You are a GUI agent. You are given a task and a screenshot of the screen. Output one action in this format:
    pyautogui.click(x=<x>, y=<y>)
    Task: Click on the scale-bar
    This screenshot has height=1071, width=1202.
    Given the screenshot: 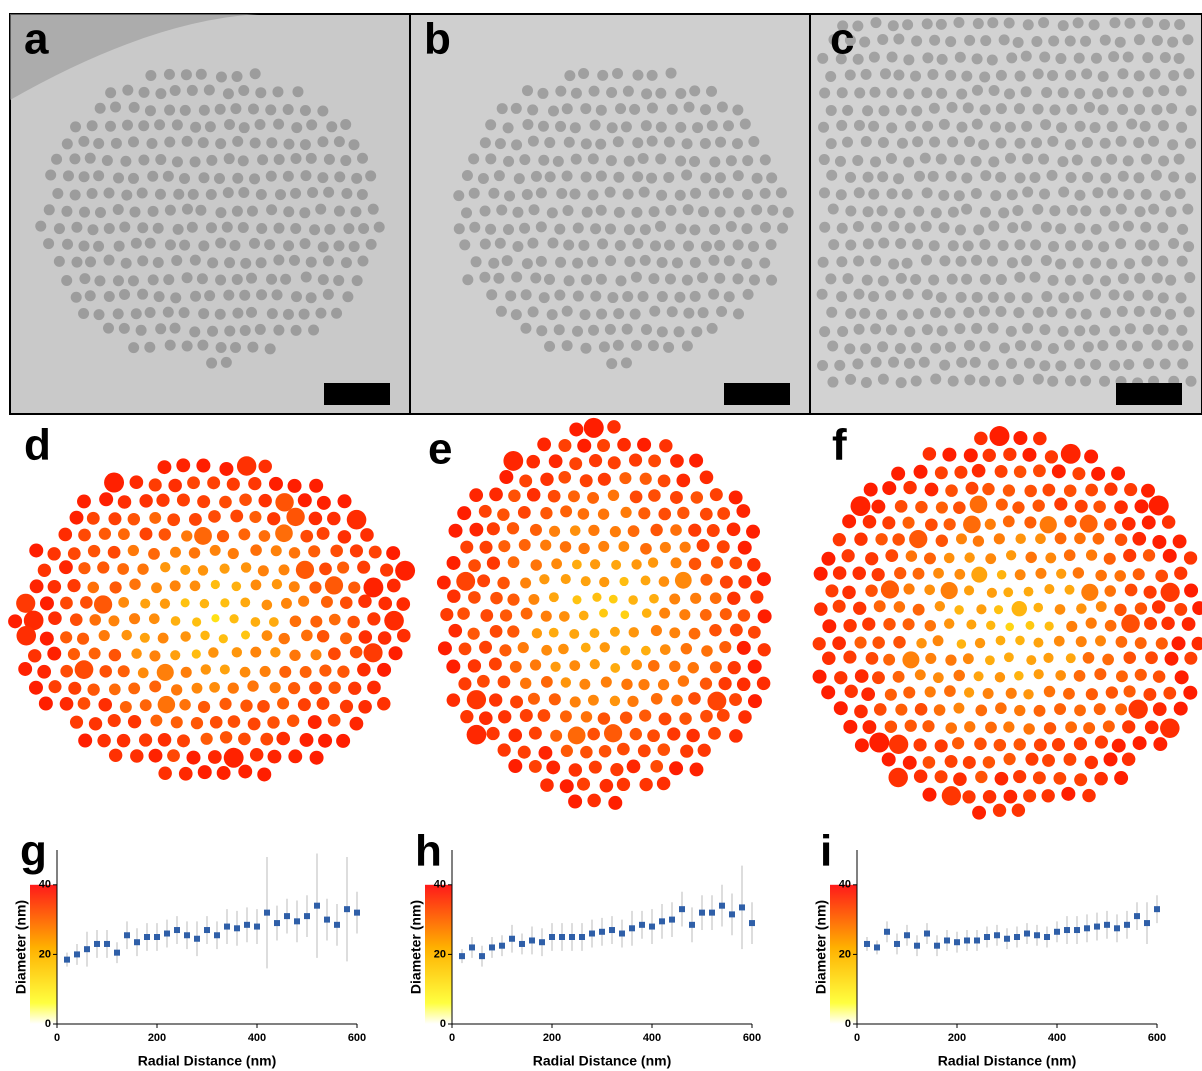 What is the action you would take?
    pyautogui.click(x=357, y=394)
    